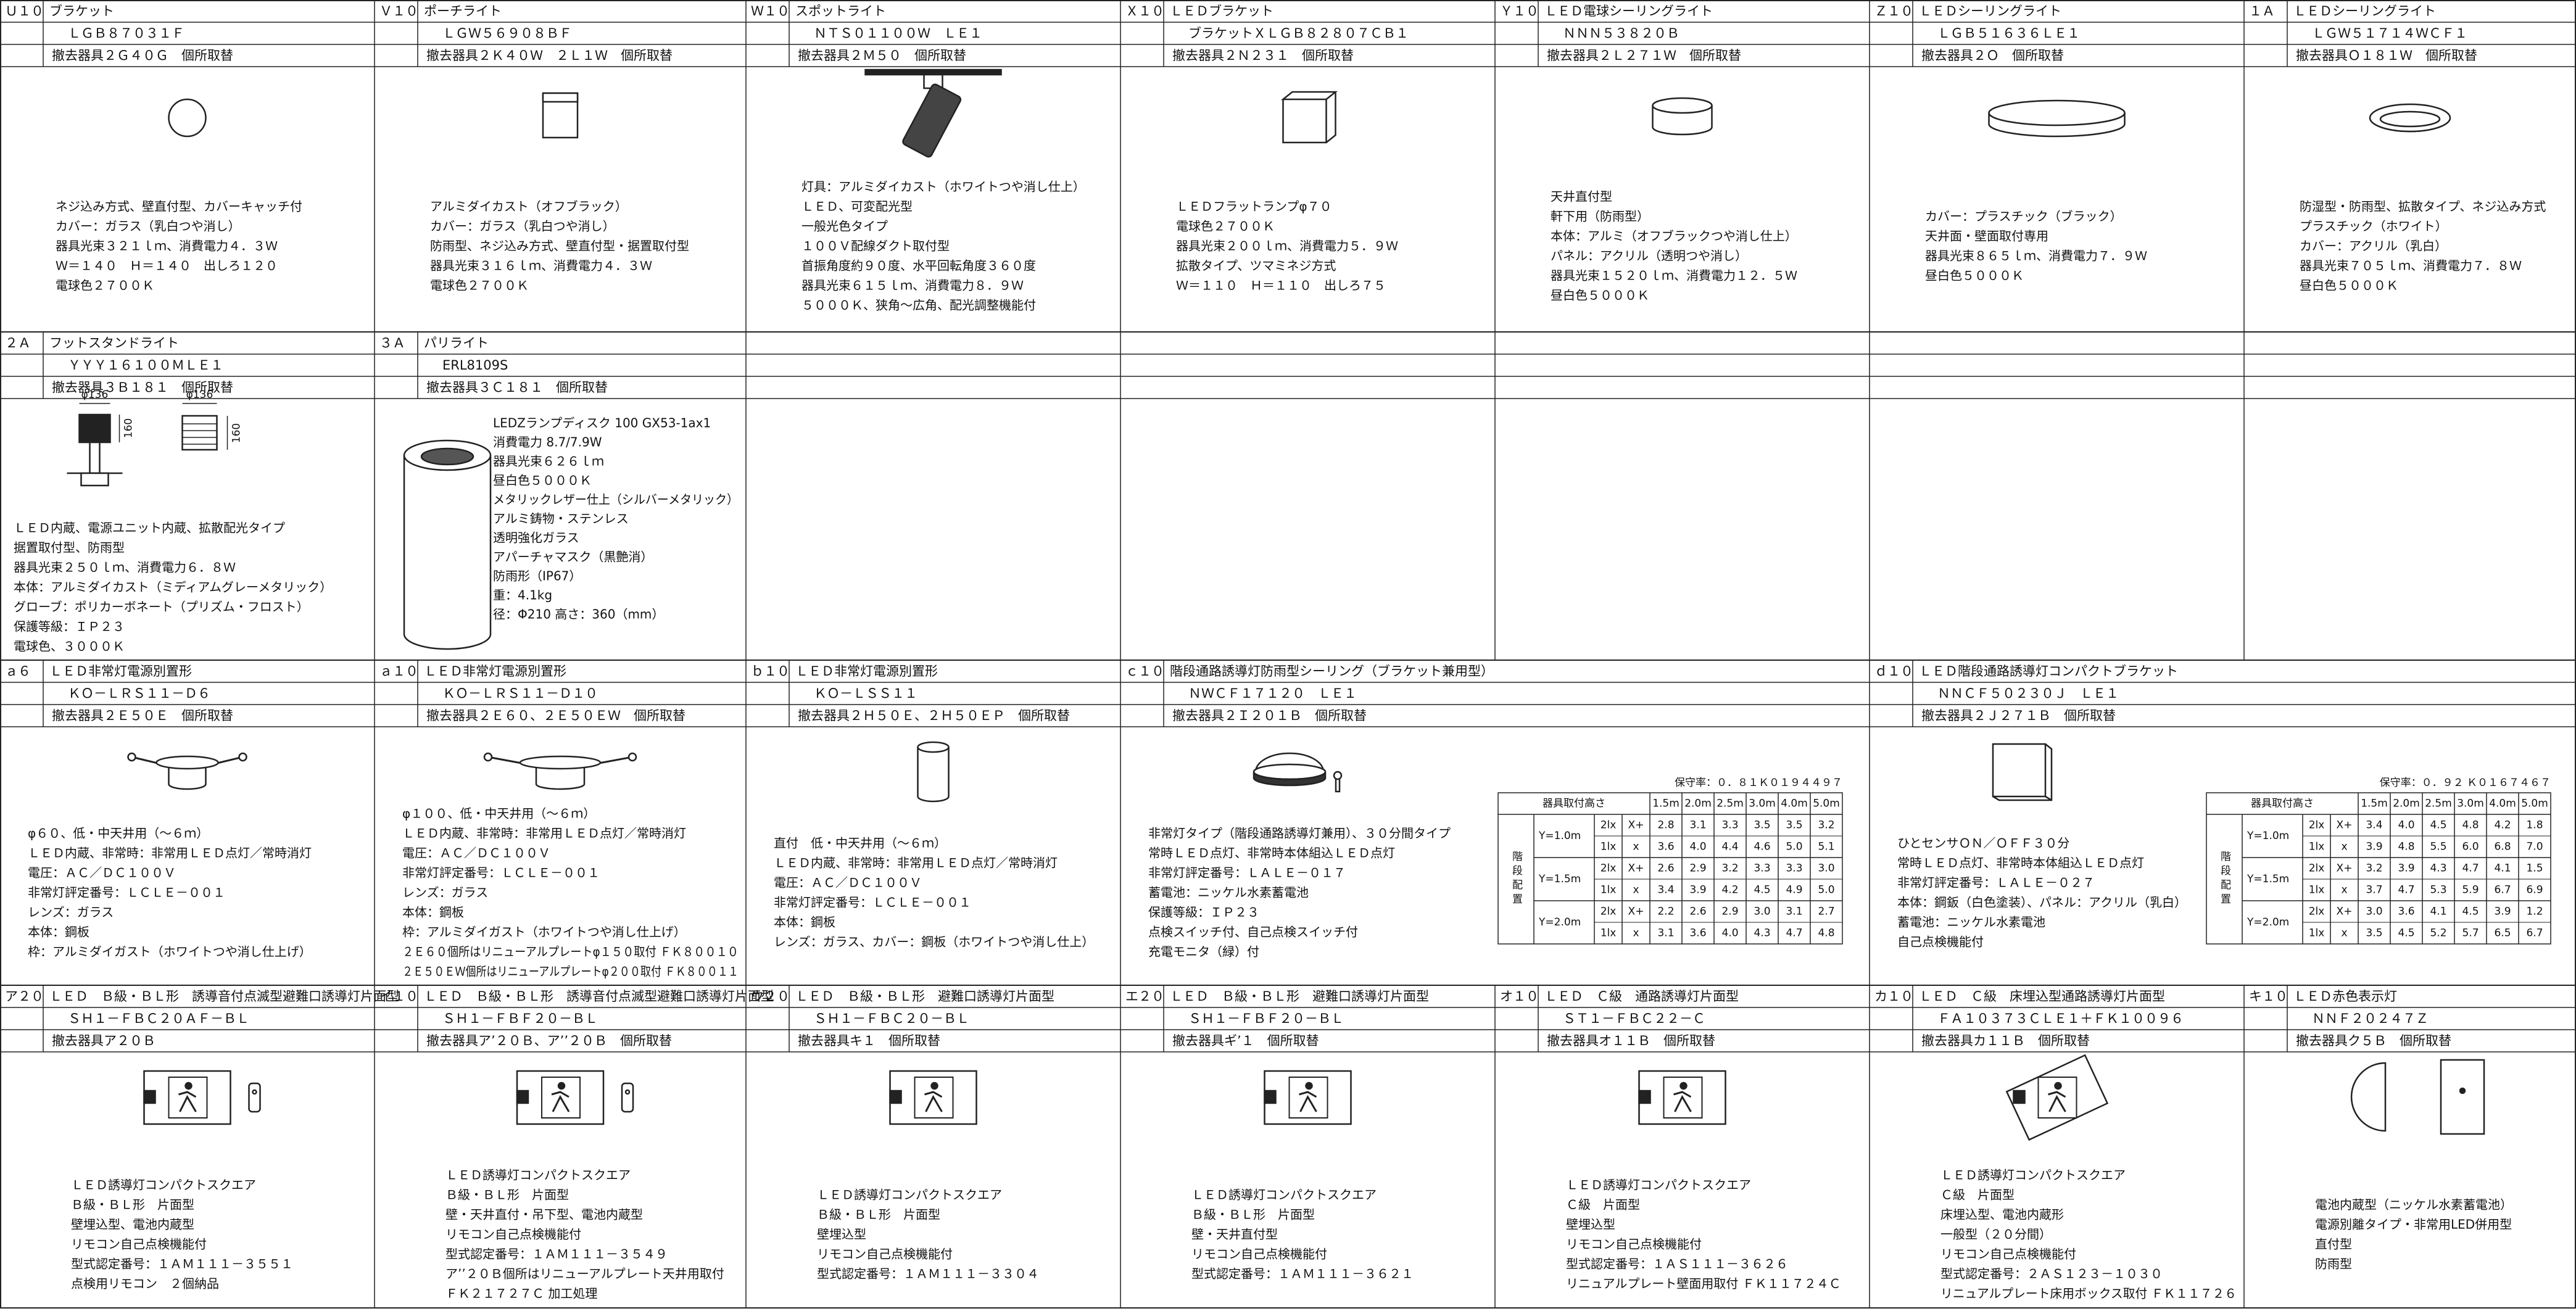 This screenshot has height=1311, width=2576. Describe the element at coordinates (139, 693) in the screenshot. I see `fixture-model: ＫＯ－ＬＲＳ１１－Ｄ６` at that location.